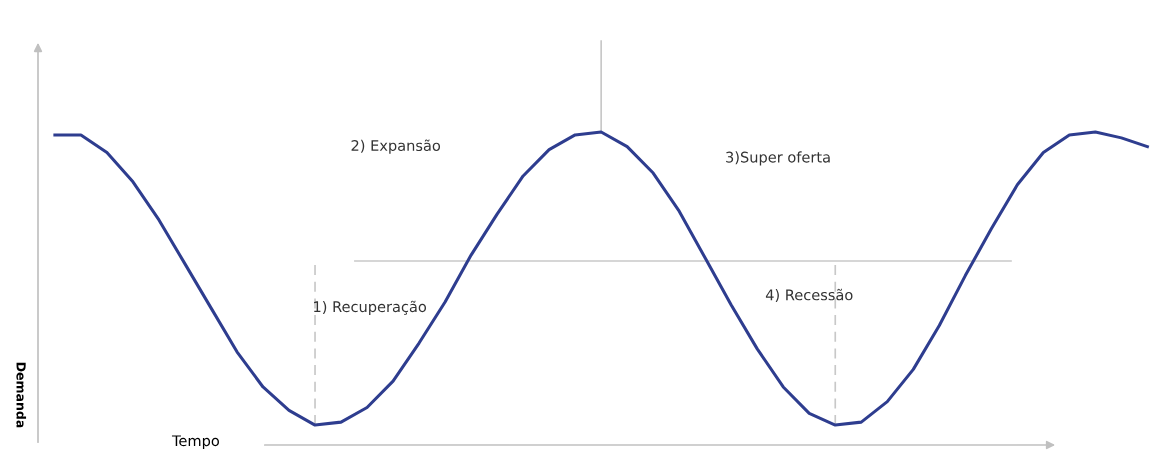 Image resolution: width=1175 pixels, height=461 pixels. Describe the element at coordinates (195, 442) in the screenshot. I see `x-axis-title: Tempo` at that location.